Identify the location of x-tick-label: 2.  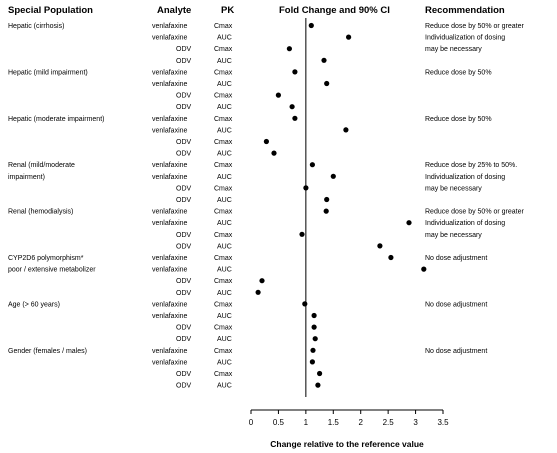
(360, 422).